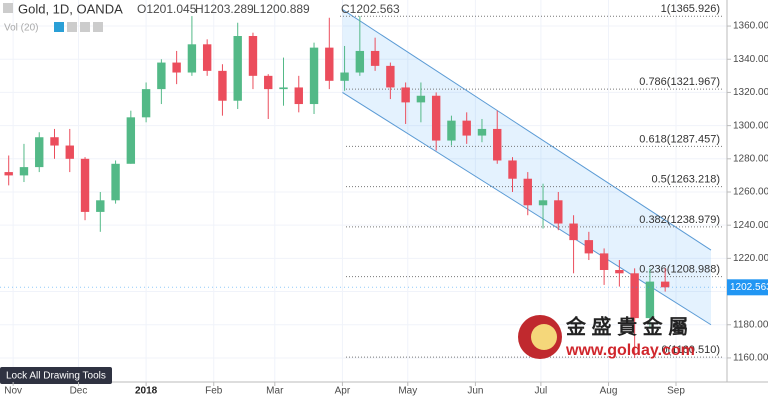 The width and height of the screenshot is (768, 401). Describe the element at coordinates (750, 26) in the screenshot. I see `y-tick-label: 1360.000` at that location.